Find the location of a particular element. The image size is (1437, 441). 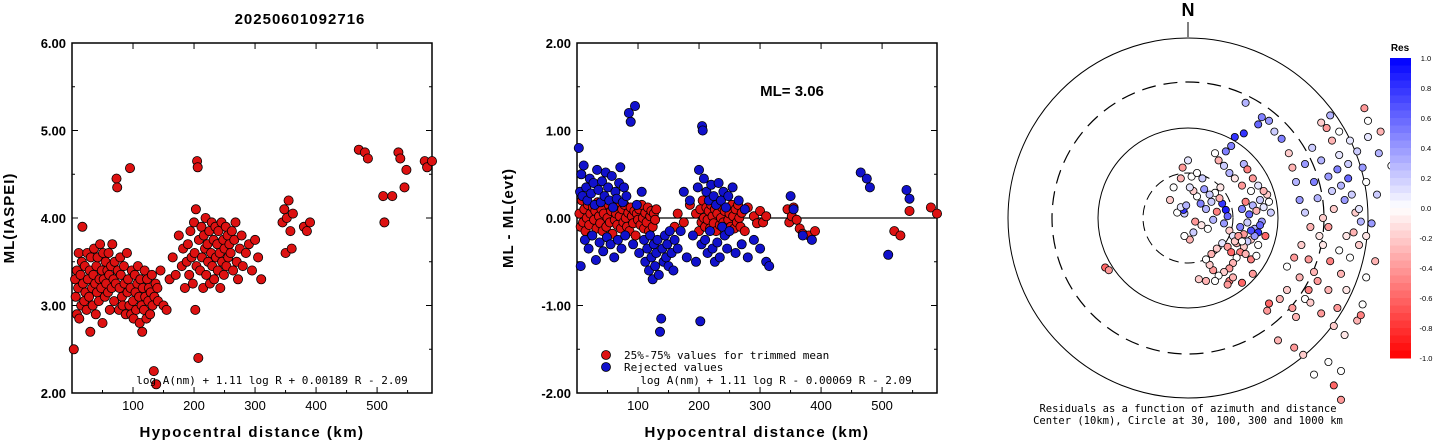

middle-y-tick-label: 1.00 is located at coordinates (558, 131).